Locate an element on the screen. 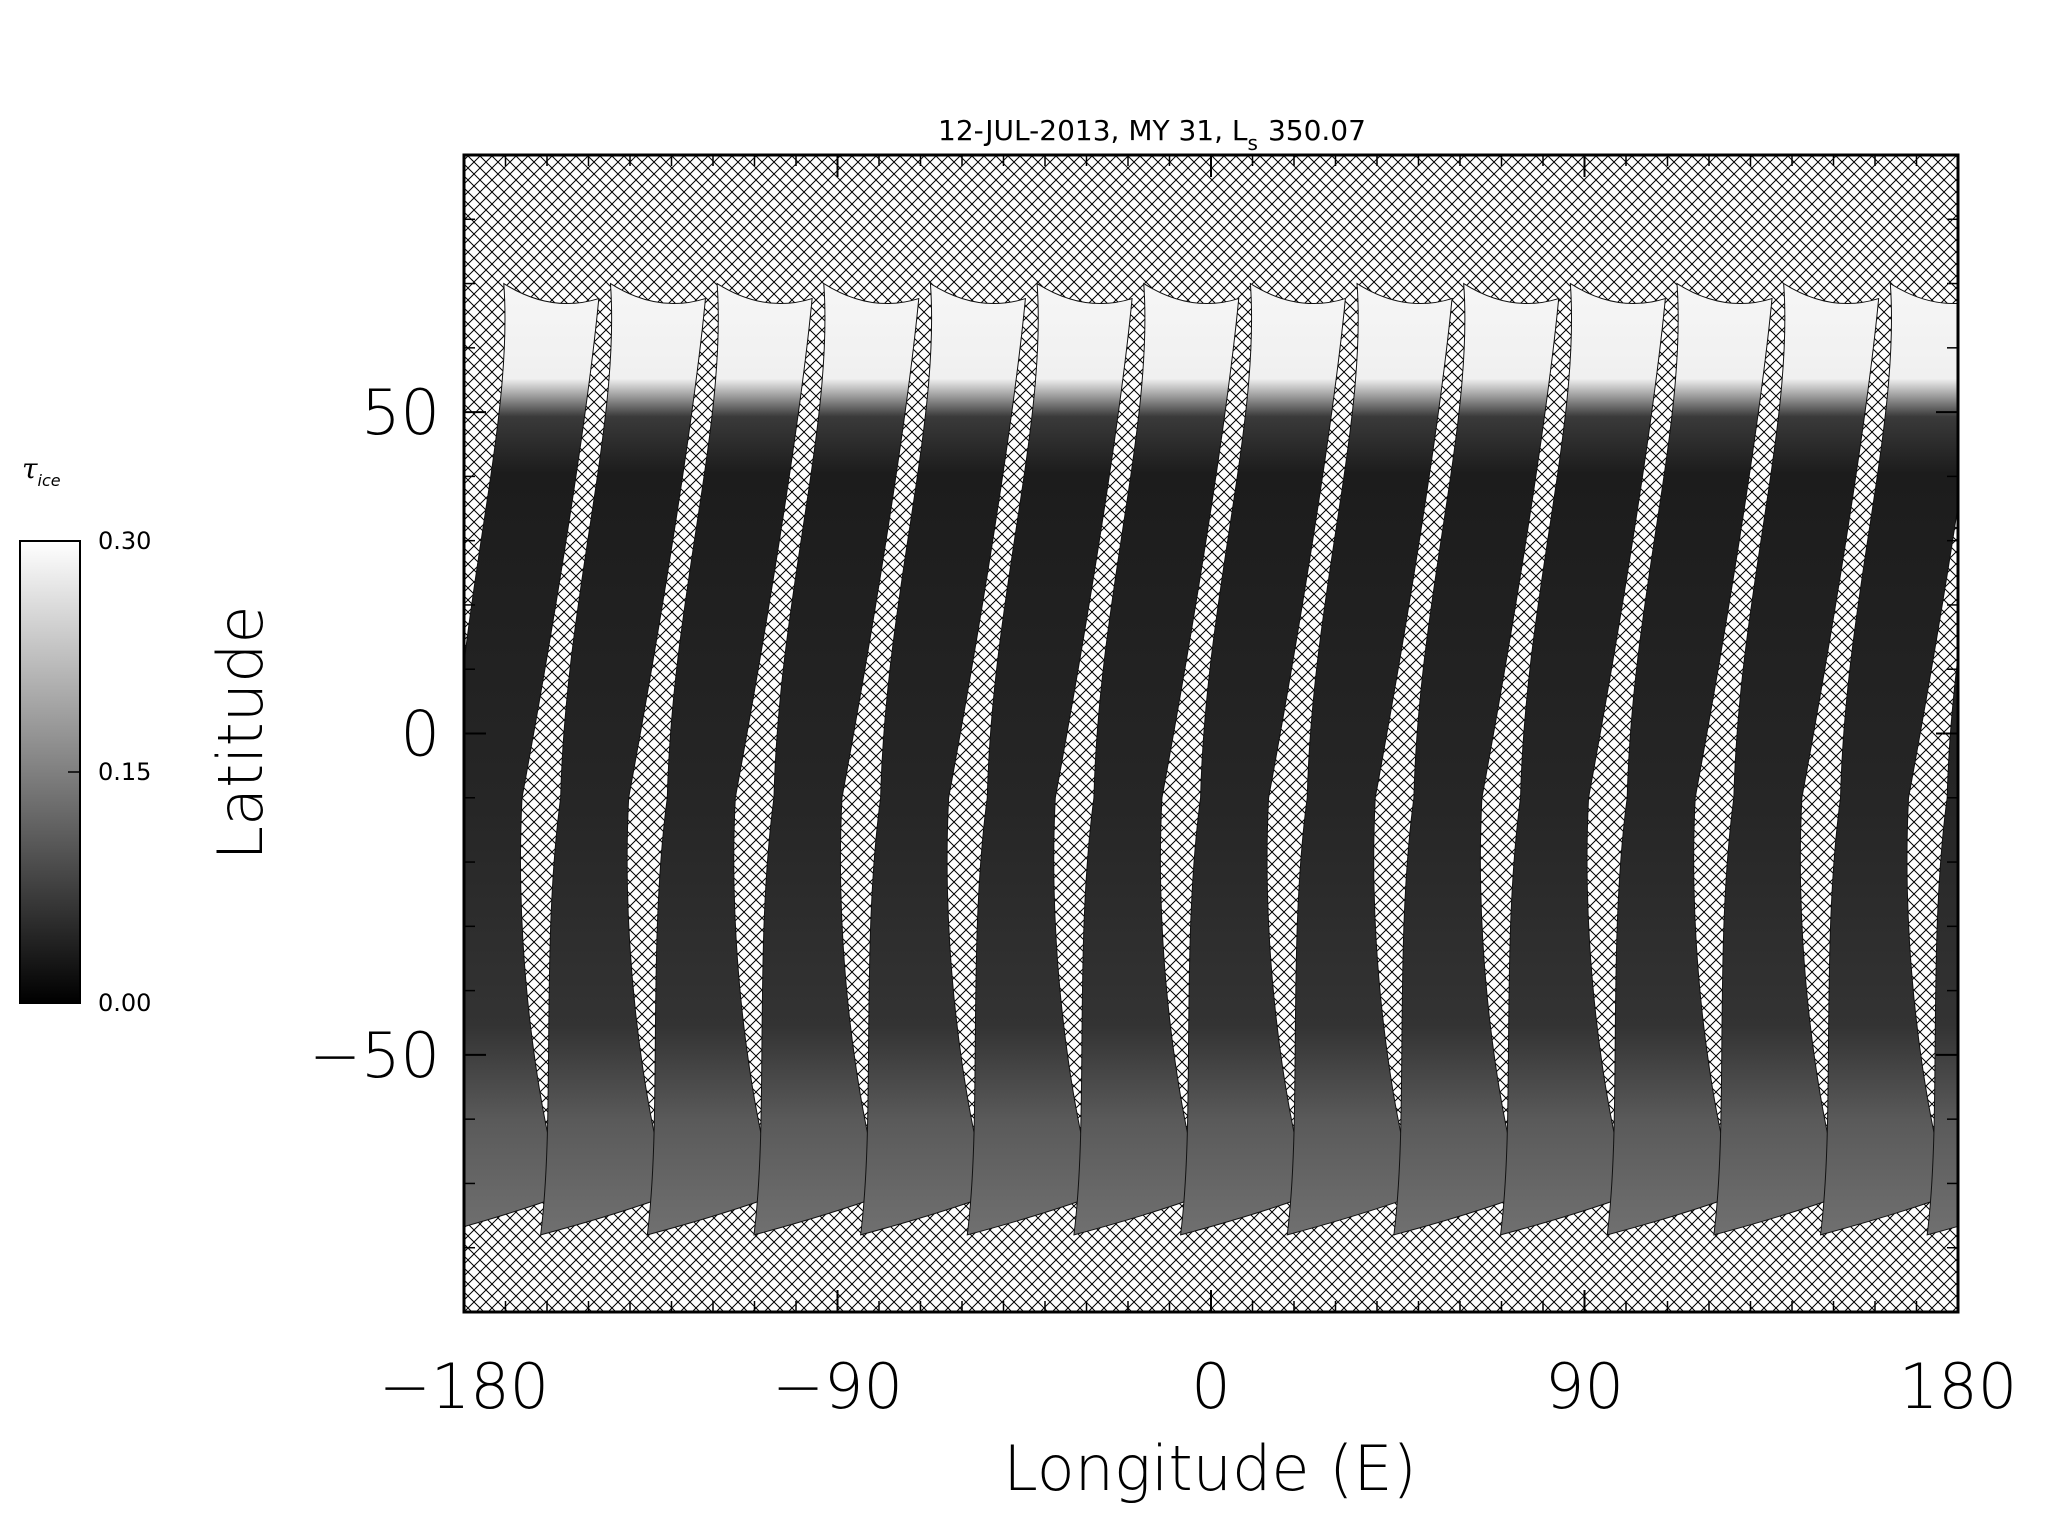  colorbar-tick-label: 0.00 is located at coordinates (124, 1003).